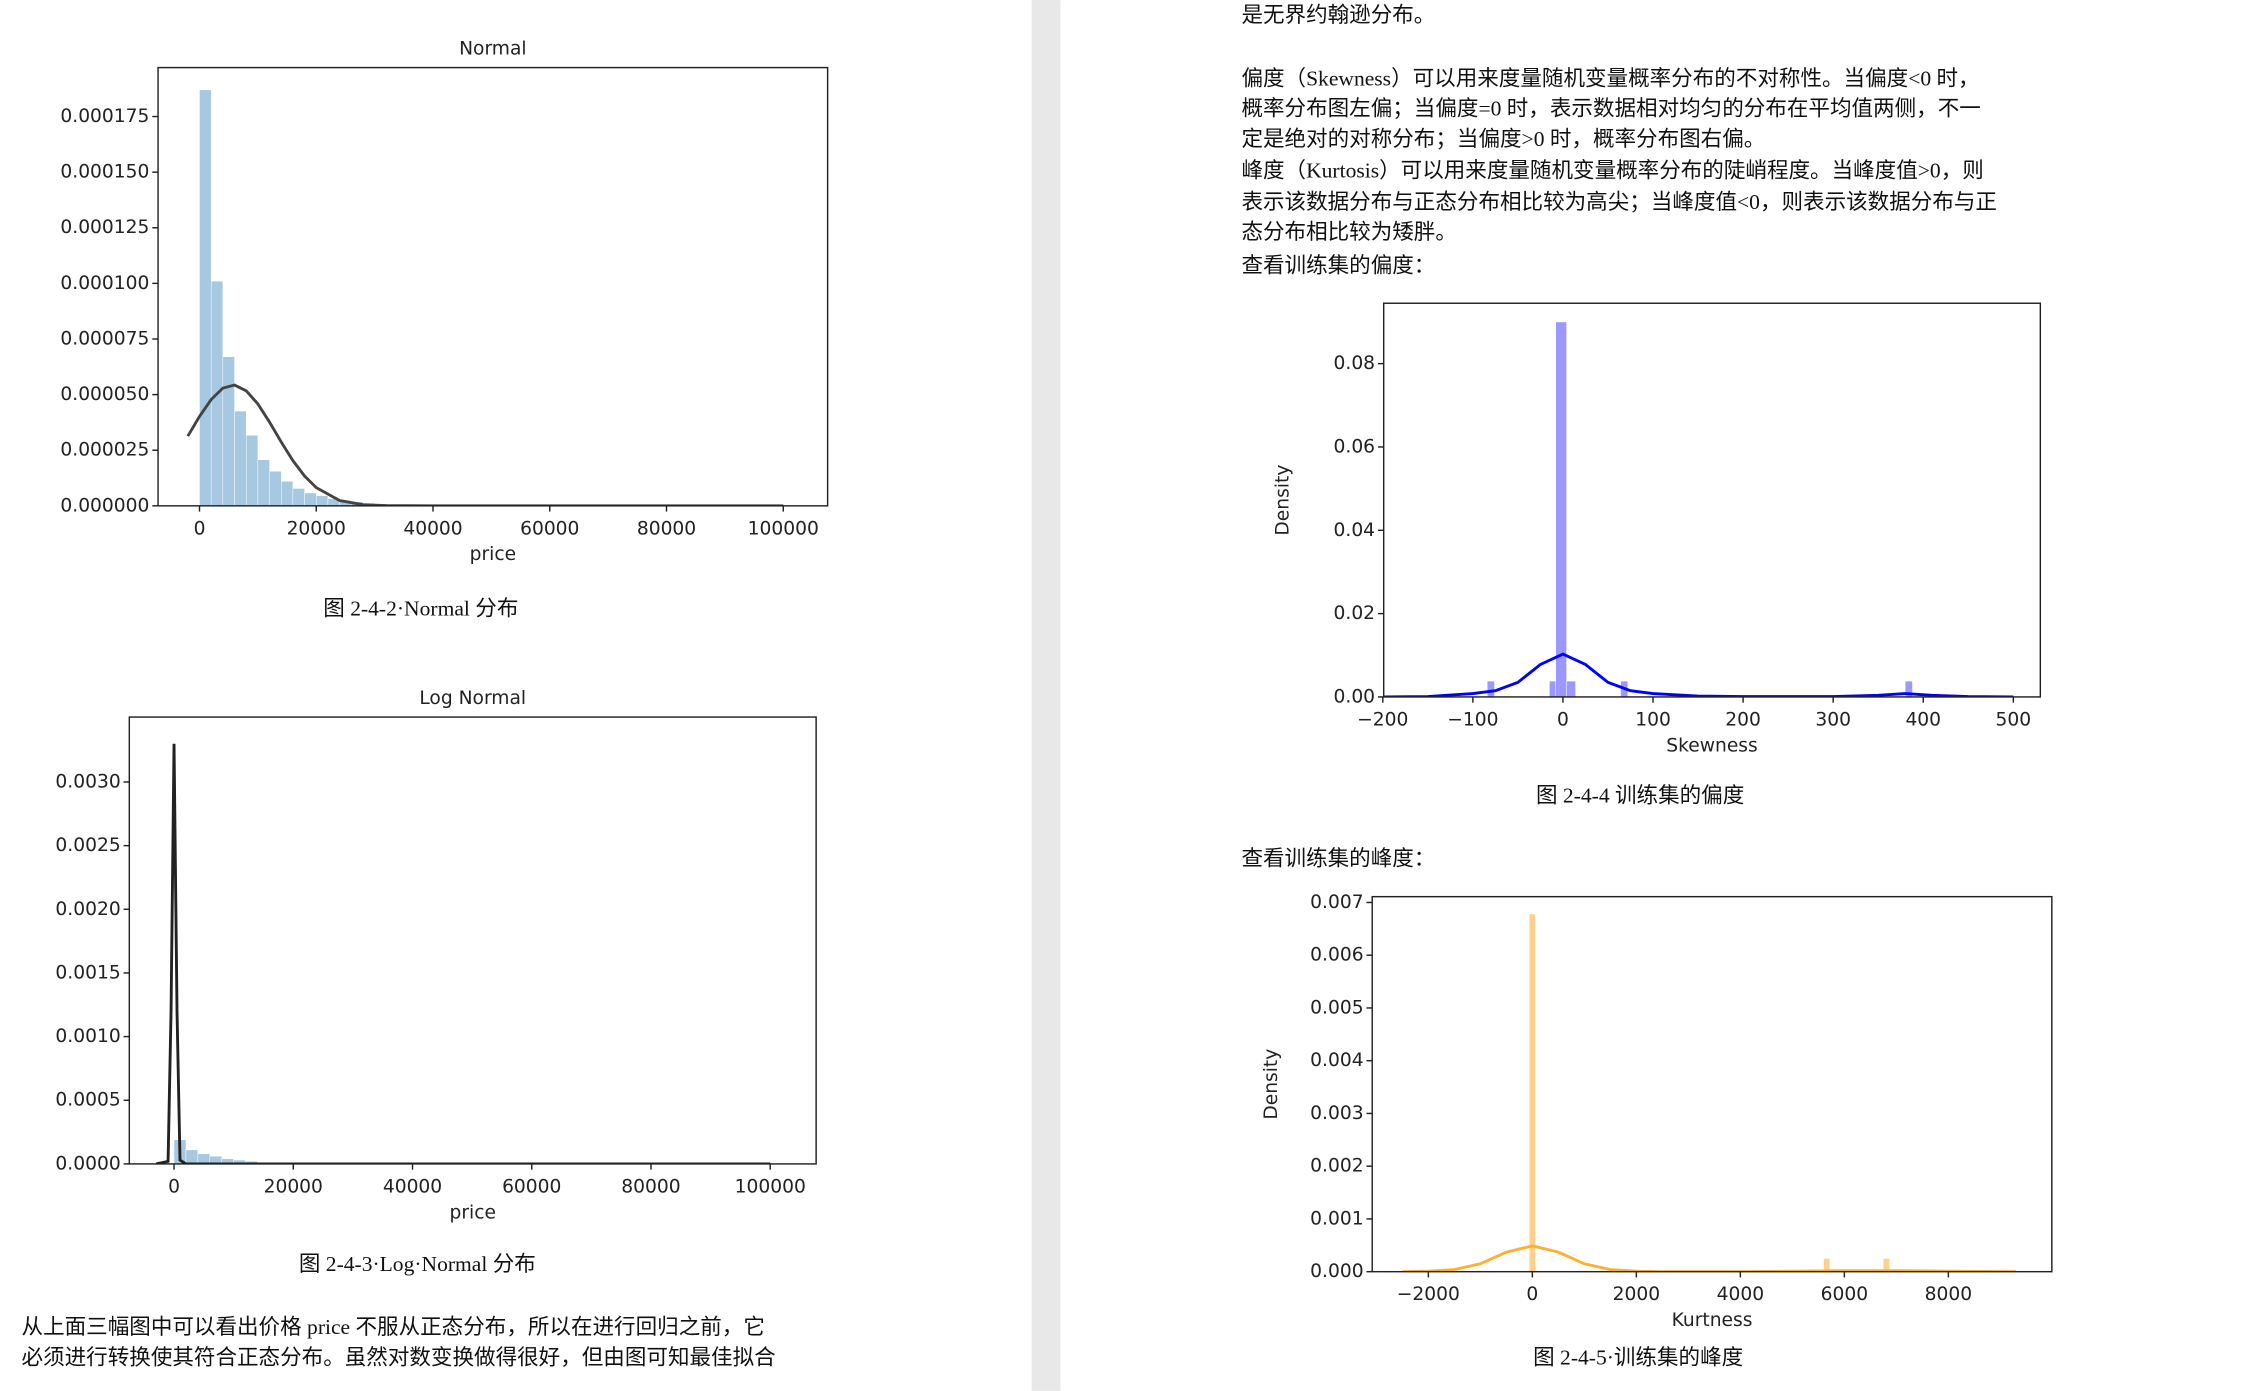  I want to click on y-tick-label: 0.0010, so click(87, 1036).